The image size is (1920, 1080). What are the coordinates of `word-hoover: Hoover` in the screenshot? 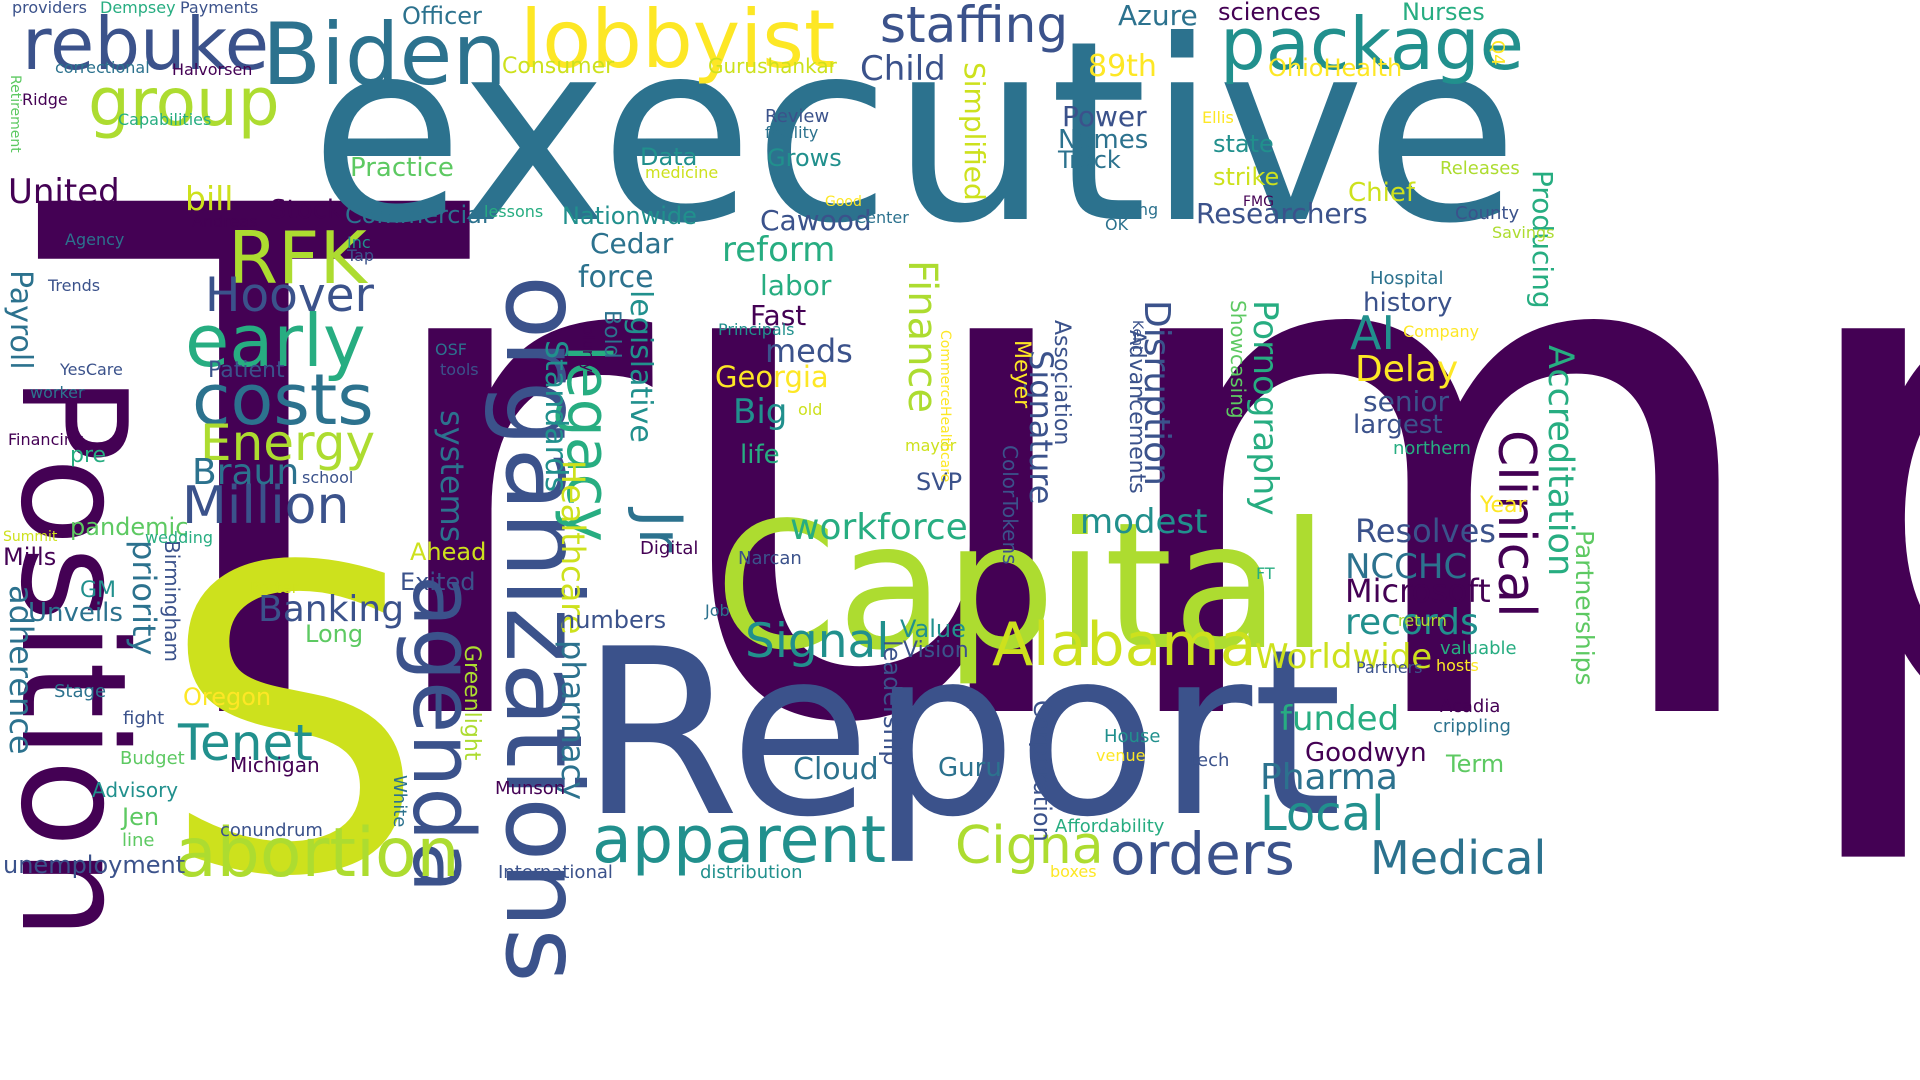 It's located at (289, 295).